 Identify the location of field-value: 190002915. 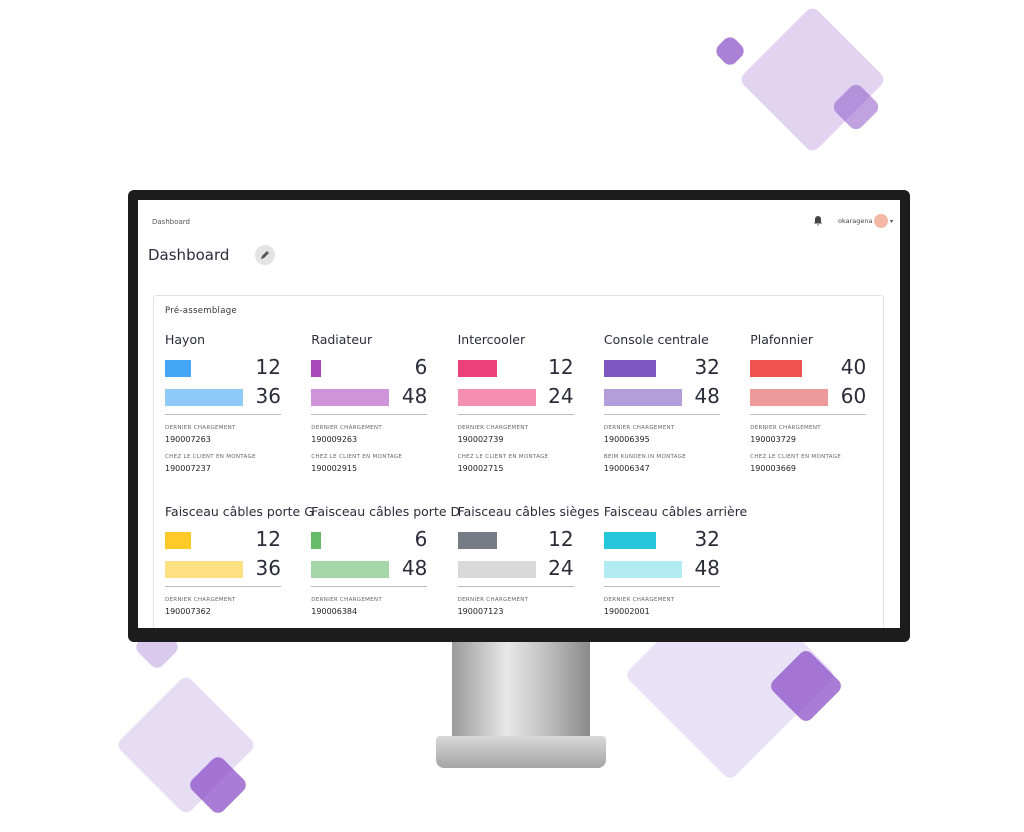
(334, 468).